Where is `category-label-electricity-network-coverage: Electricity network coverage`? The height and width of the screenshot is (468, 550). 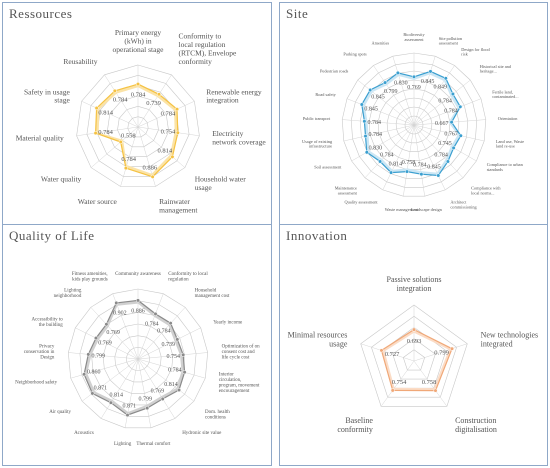 category-label-electricity-network-coverage: Electricity network coverage is located at coordinates (239, 137).